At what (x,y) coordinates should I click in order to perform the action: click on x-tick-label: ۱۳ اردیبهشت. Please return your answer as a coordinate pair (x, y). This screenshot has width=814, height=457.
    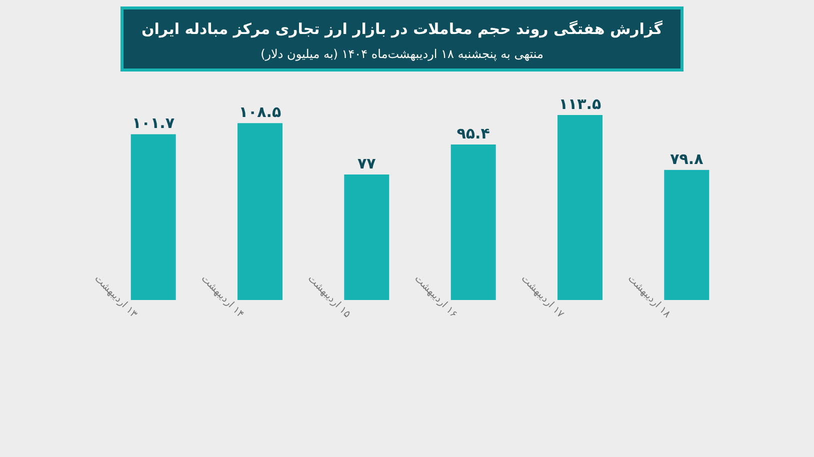
    Looking at the image, I should click on (116, 297).